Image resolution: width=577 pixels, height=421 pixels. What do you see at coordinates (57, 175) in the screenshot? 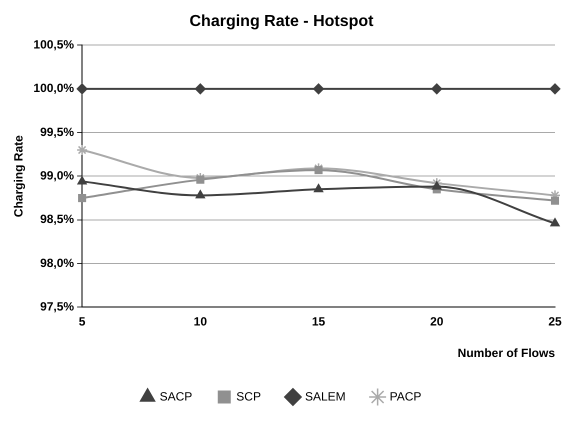
I see `y-tick-label: 99,0%` at bounding box center [57, 175].